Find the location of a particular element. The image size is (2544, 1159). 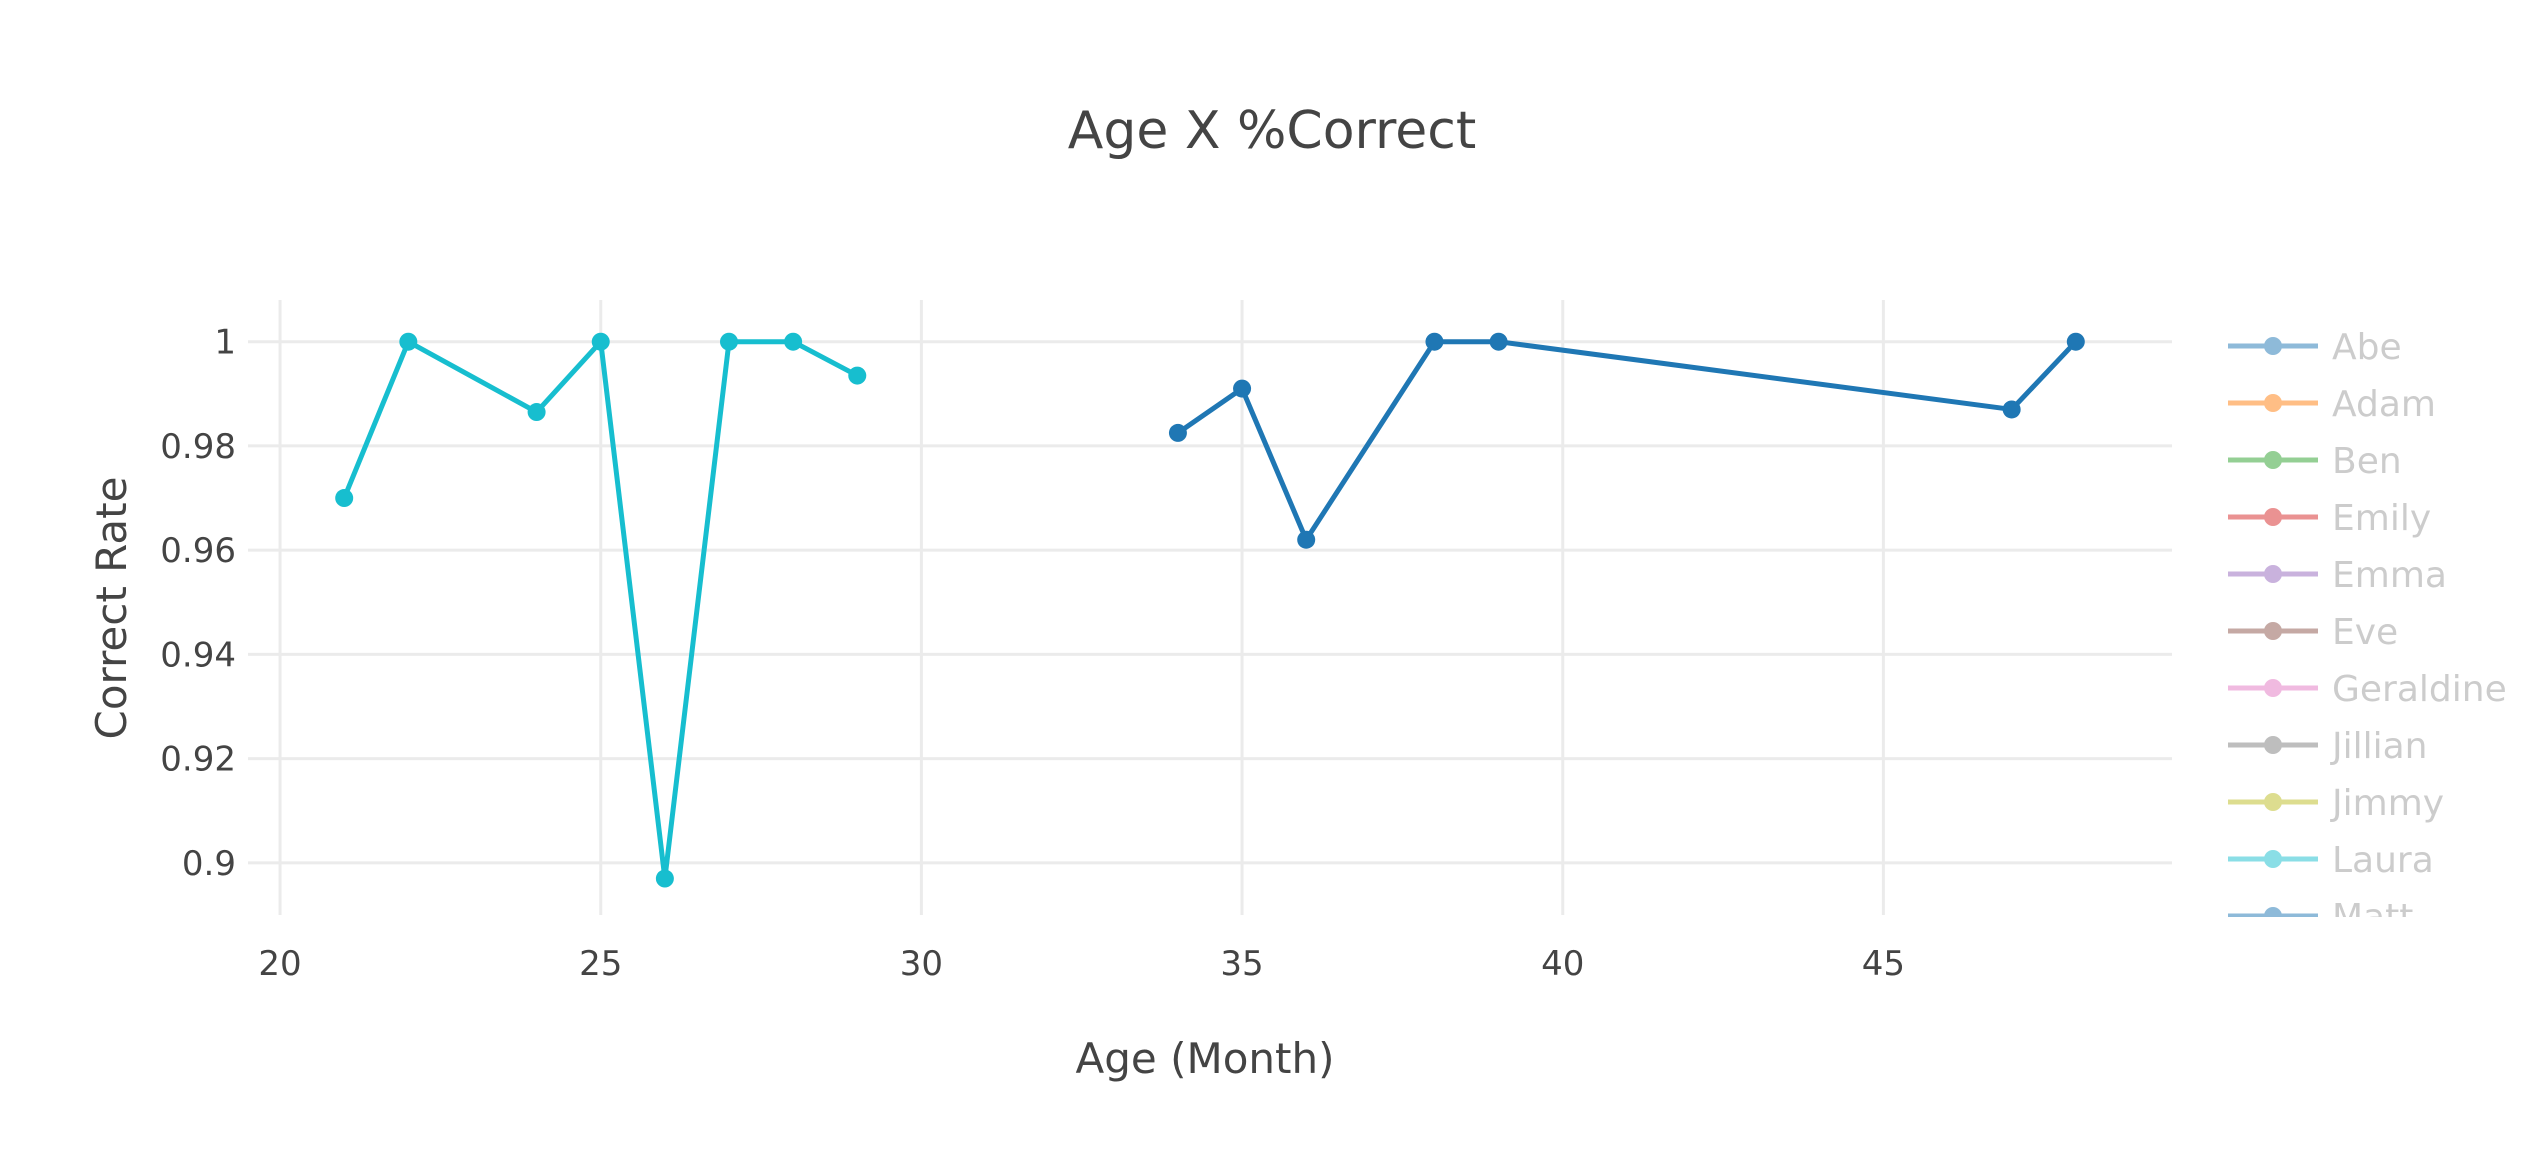

legend-item-ben: Ben is located at coordinates (2315, 461).